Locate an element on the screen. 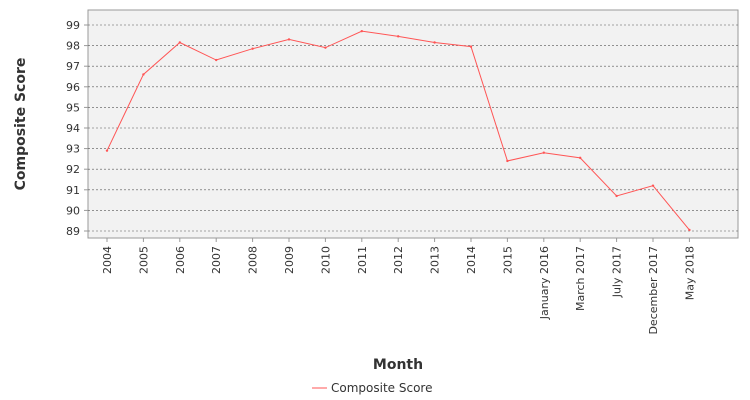 This screenshot has height=400, width=750. x-tick-label: December 2017 is located at coordinates (653, 290).